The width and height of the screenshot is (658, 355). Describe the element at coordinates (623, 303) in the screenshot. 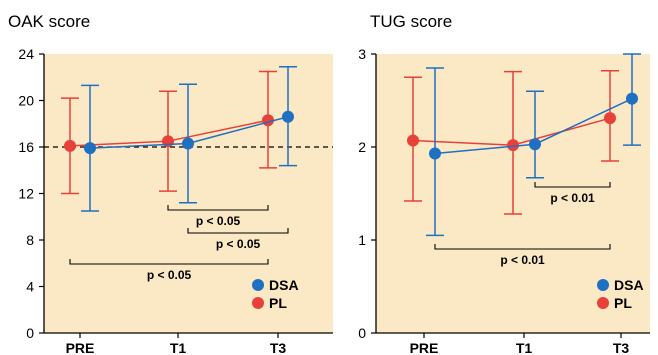

I see `panel2-legend-label-pl: PL` at that location.